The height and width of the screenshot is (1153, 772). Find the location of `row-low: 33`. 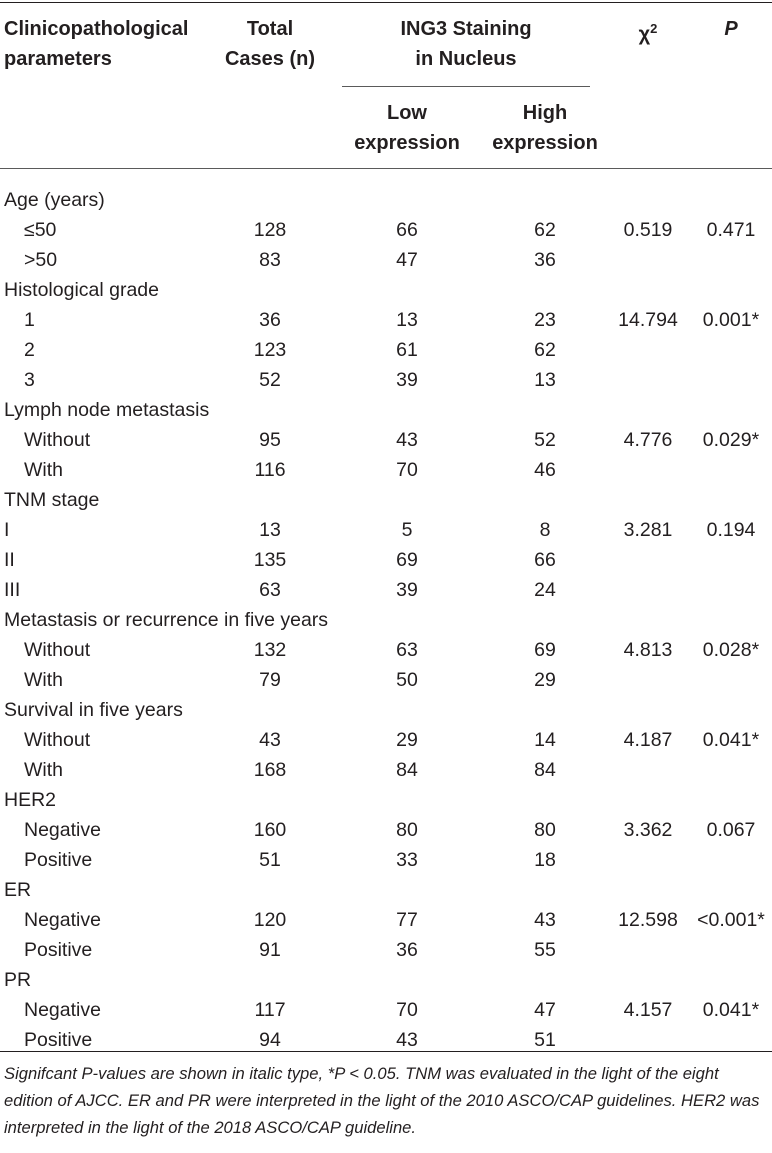

row-low: 33 is located at coordinates (407, 860).